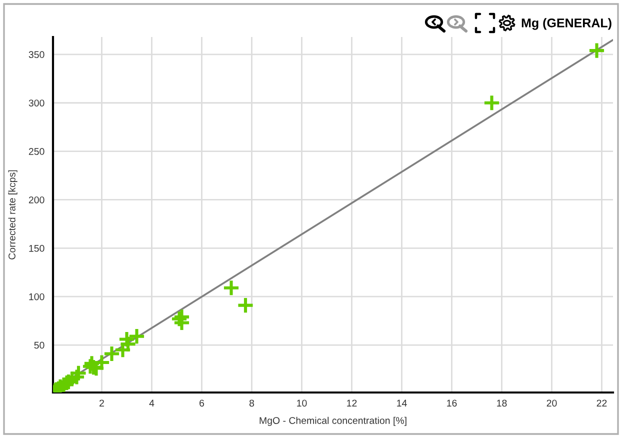 The width and height of the screenshot is (624, 438). Describe the element at coordinates (13, 215) in the screenshot. I see `y-axis-title: Corrected rate [kcps]` at that location.